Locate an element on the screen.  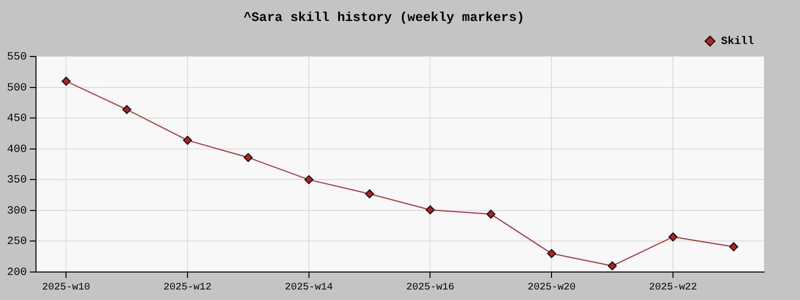
x-tick-label: 2025-w14 is located at coordinates (308, 288).